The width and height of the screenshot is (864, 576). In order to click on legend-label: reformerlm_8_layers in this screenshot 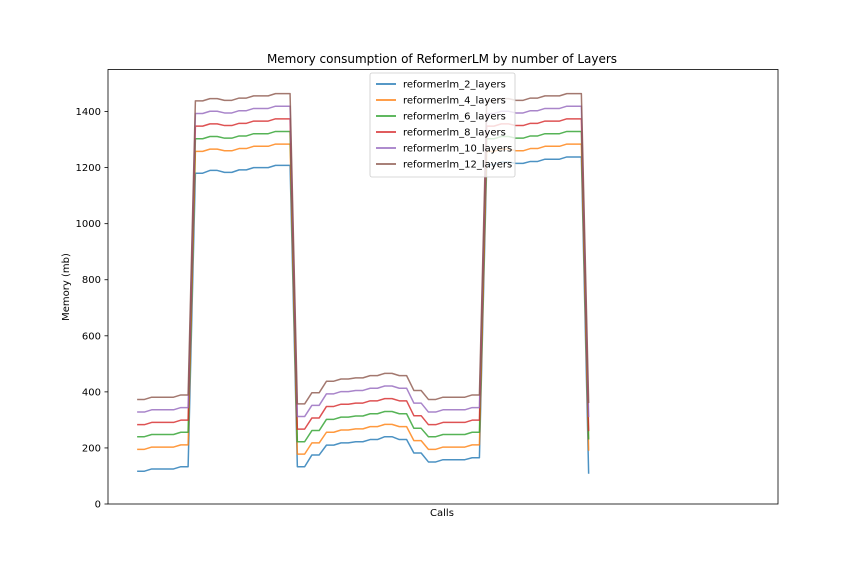, I will do `click(454, 133)`.